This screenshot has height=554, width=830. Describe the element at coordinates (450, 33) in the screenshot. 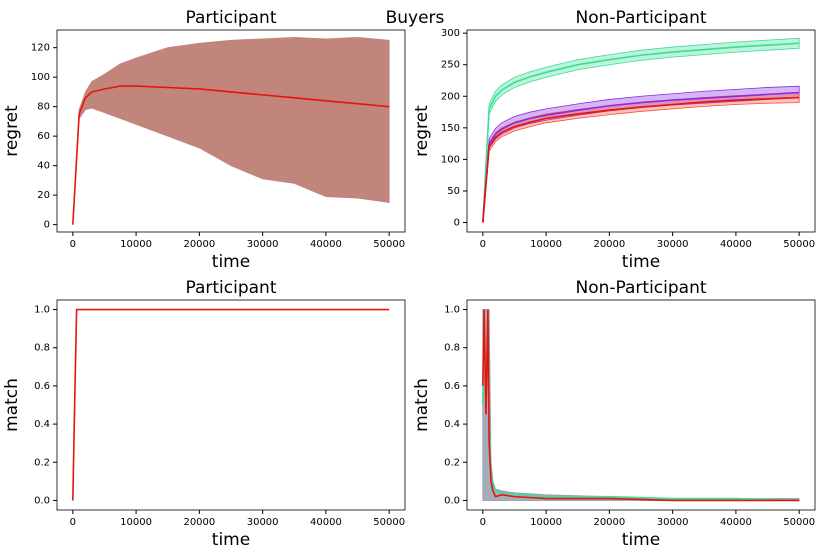

I see `y-tick-label: 300` at that location.